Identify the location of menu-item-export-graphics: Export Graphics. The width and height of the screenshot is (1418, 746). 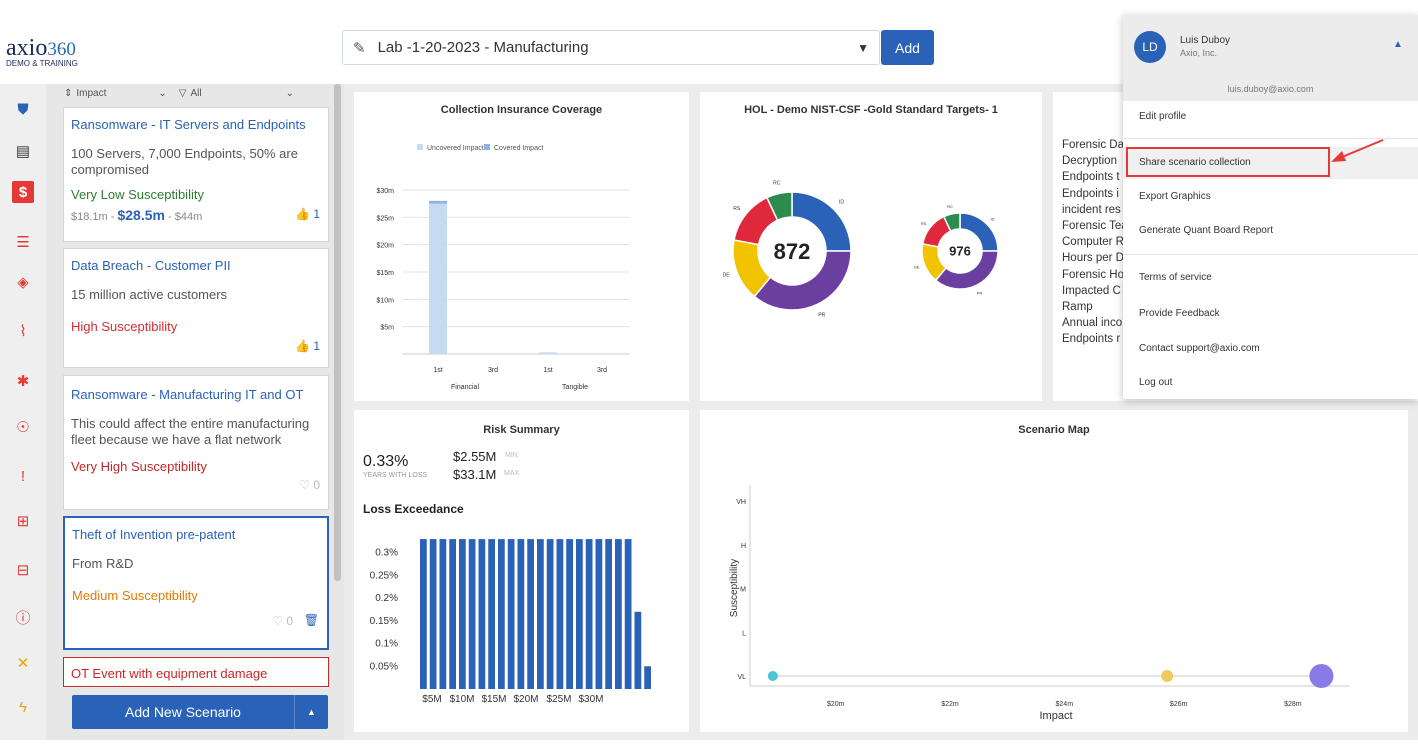
(1175, 196).